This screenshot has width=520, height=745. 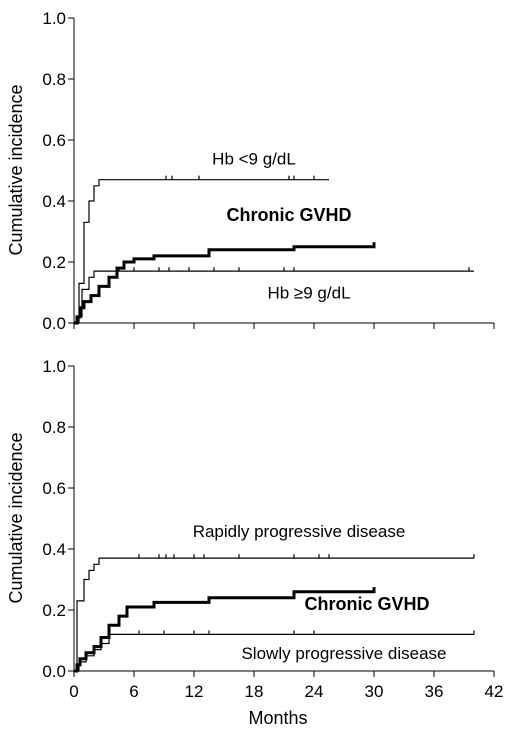 I want to click on x-tick-label: 18, so click(x=254, y=691).